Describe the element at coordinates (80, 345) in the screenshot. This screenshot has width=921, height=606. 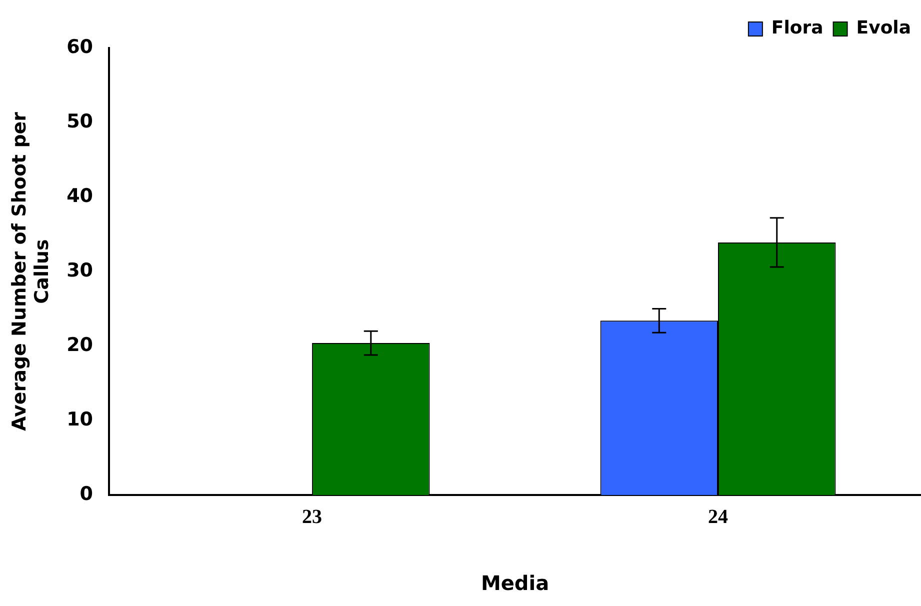
I see `y-tick-label: 20` at that location.